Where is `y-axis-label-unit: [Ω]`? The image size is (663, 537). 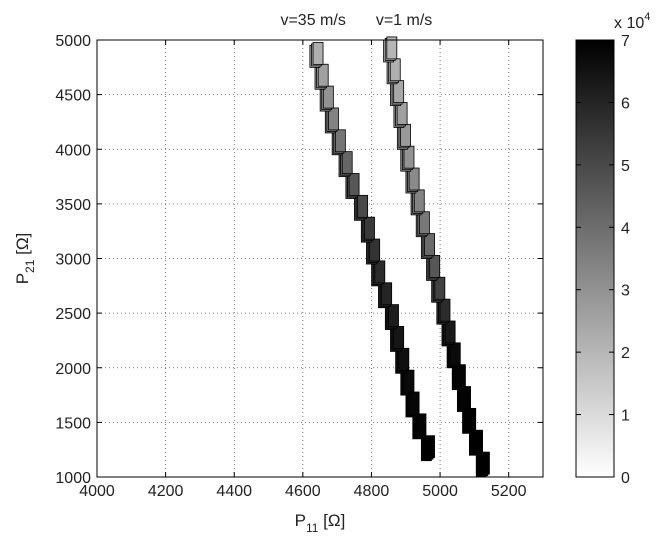
y-axis-label-unit: [Ω] is located at coordinates (22, 246).